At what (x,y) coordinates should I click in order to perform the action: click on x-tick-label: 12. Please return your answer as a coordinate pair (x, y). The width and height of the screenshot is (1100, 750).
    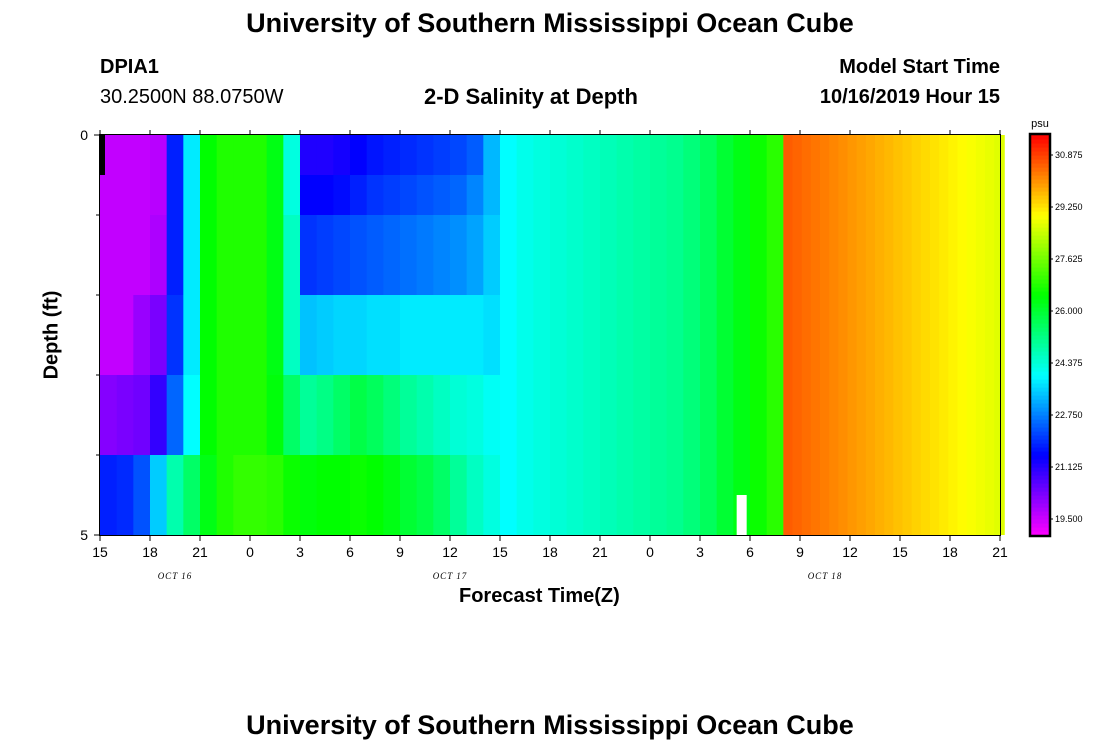
    Looking at the image, I should click on (850, 552).